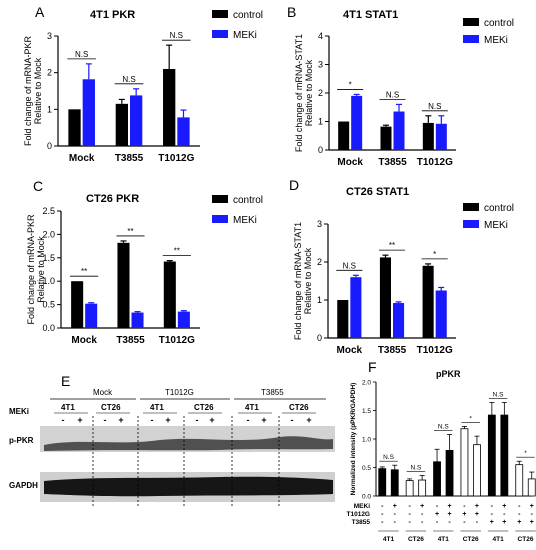 The width and height of the screenshot is (536, 550). Describe the element at coordinates (48, 258) in the screenshot. I see `y-tick-label: 1.5` at that location.